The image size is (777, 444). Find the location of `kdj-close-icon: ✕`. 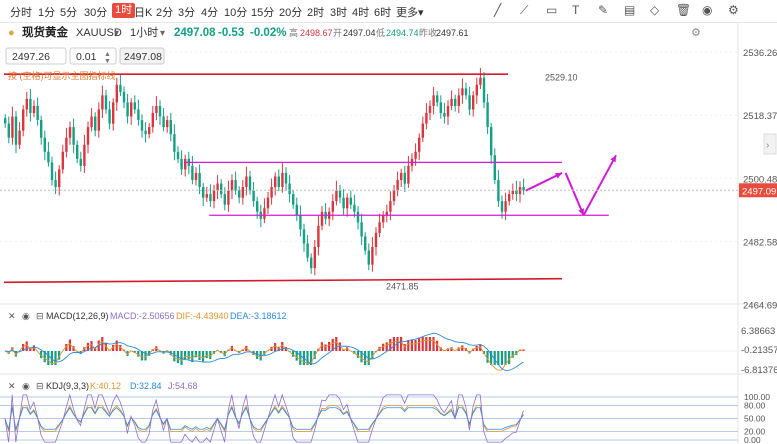

kdj-close-icon: ✕ is located at coordinates (12, 386).